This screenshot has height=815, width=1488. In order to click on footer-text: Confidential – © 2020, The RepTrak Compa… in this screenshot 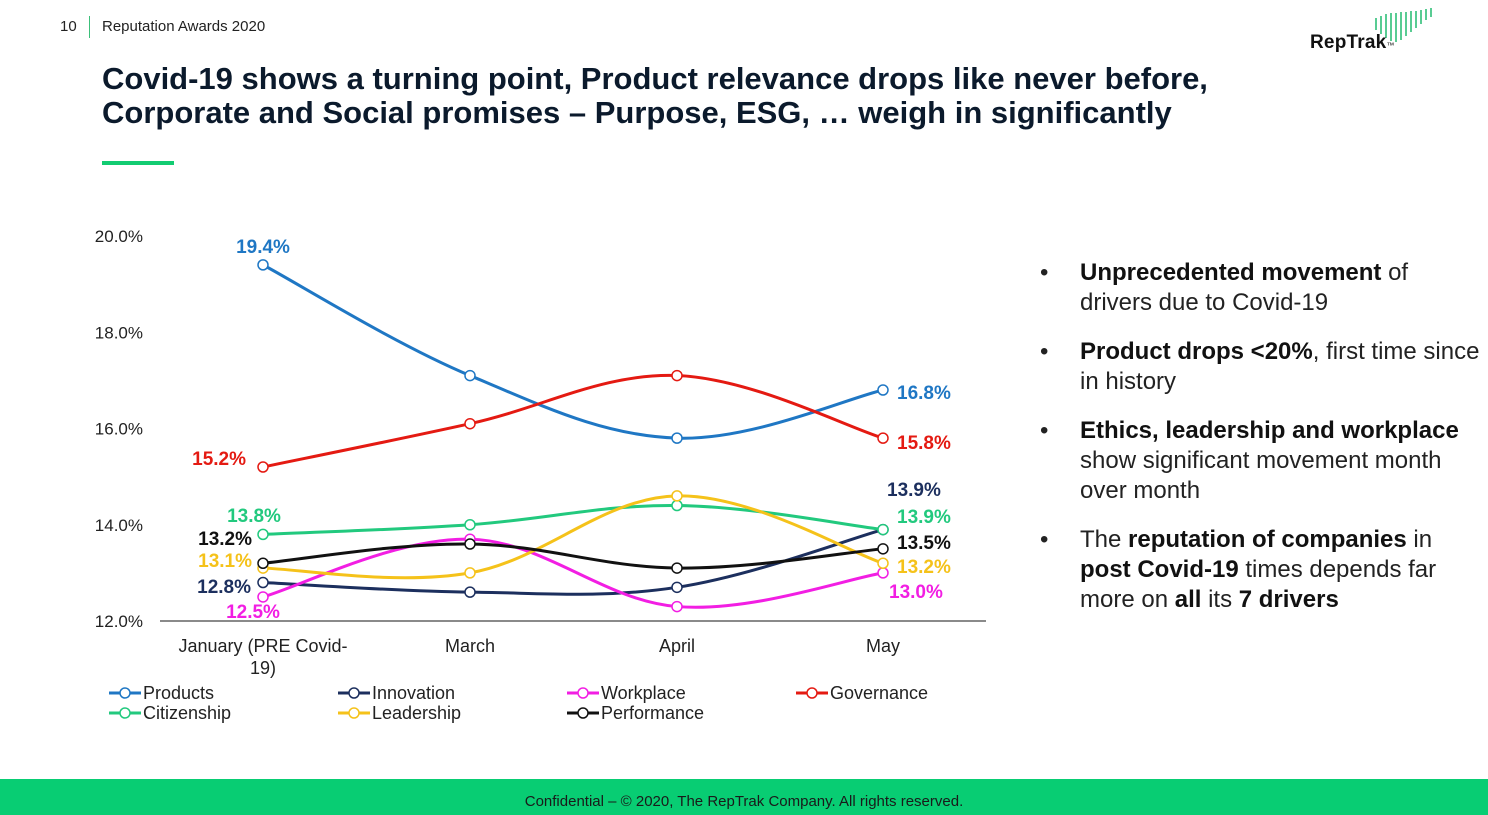, I will do `click(744, 801)`.